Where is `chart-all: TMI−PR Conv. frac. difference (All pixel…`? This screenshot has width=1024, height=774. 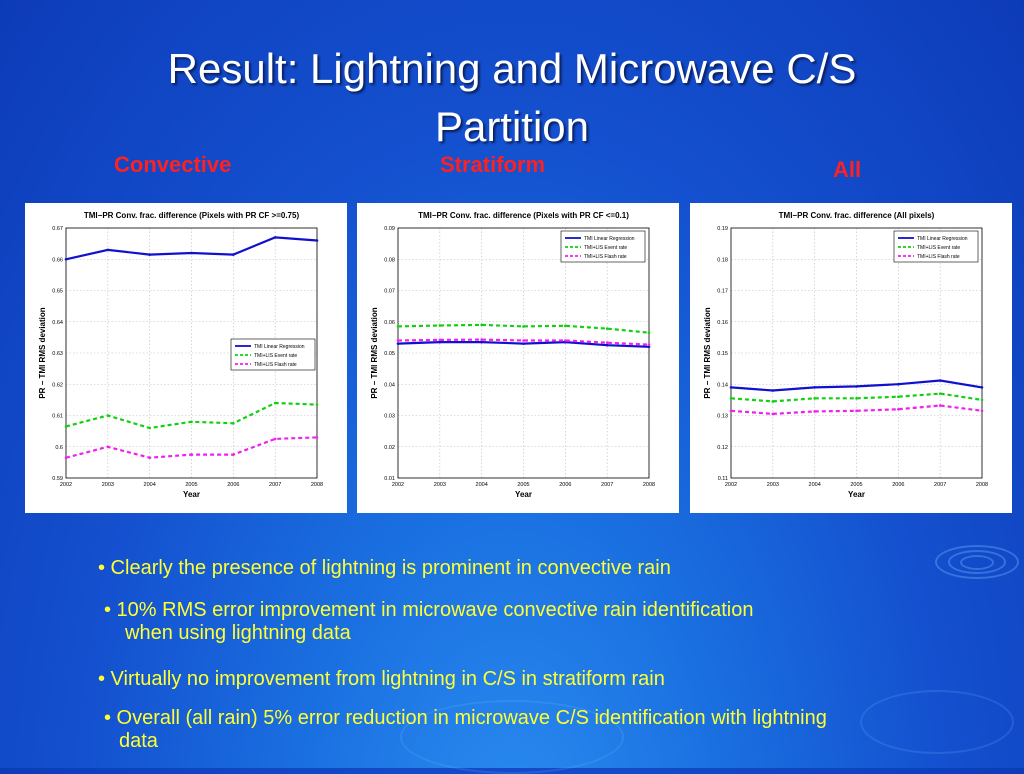
chart-all: TMI−PR Conv. frac. difference (All pixel… is located at coordinates (845, 355).